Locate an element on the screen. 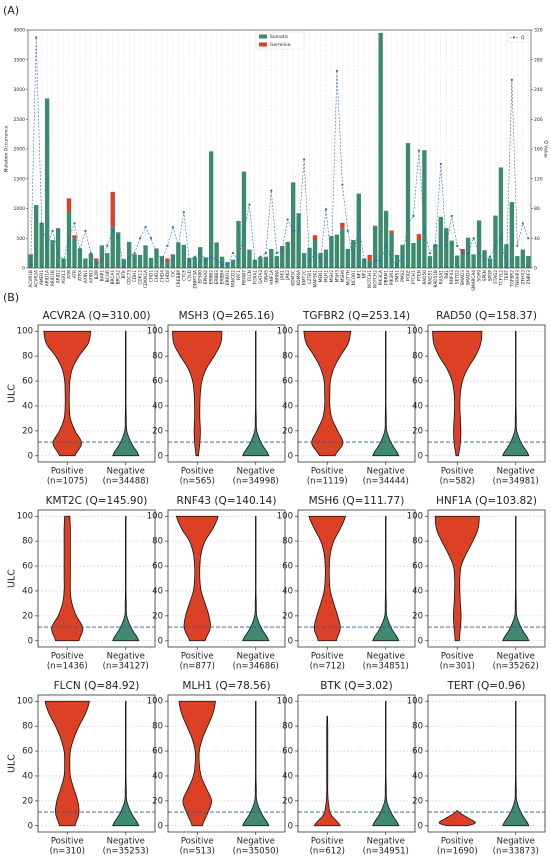 The height and width of the screenshot is (859, 551). x-tick-label: FOXA1 is located at coordinates (255, 277).